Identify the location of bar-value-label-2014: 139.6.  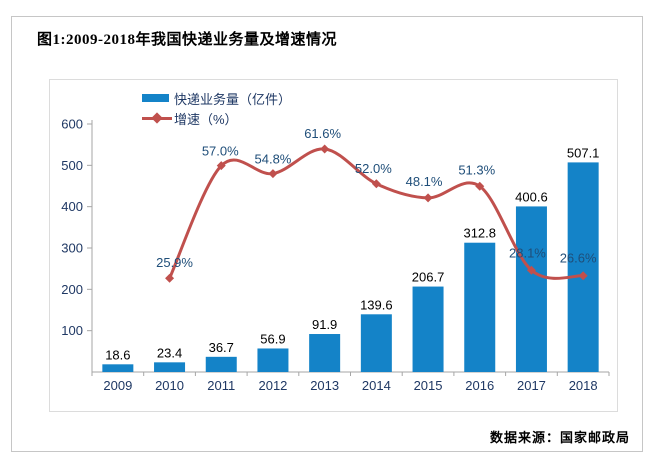
(376, 304).